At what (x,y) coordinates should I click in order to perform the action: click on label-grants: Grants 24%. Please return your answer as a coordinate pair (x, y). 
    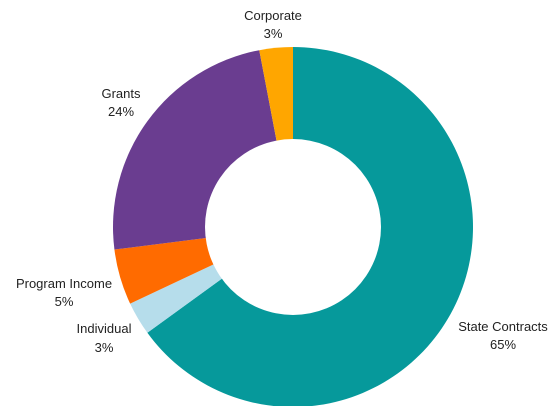
    Looking at the image, I should click on (121, 102).